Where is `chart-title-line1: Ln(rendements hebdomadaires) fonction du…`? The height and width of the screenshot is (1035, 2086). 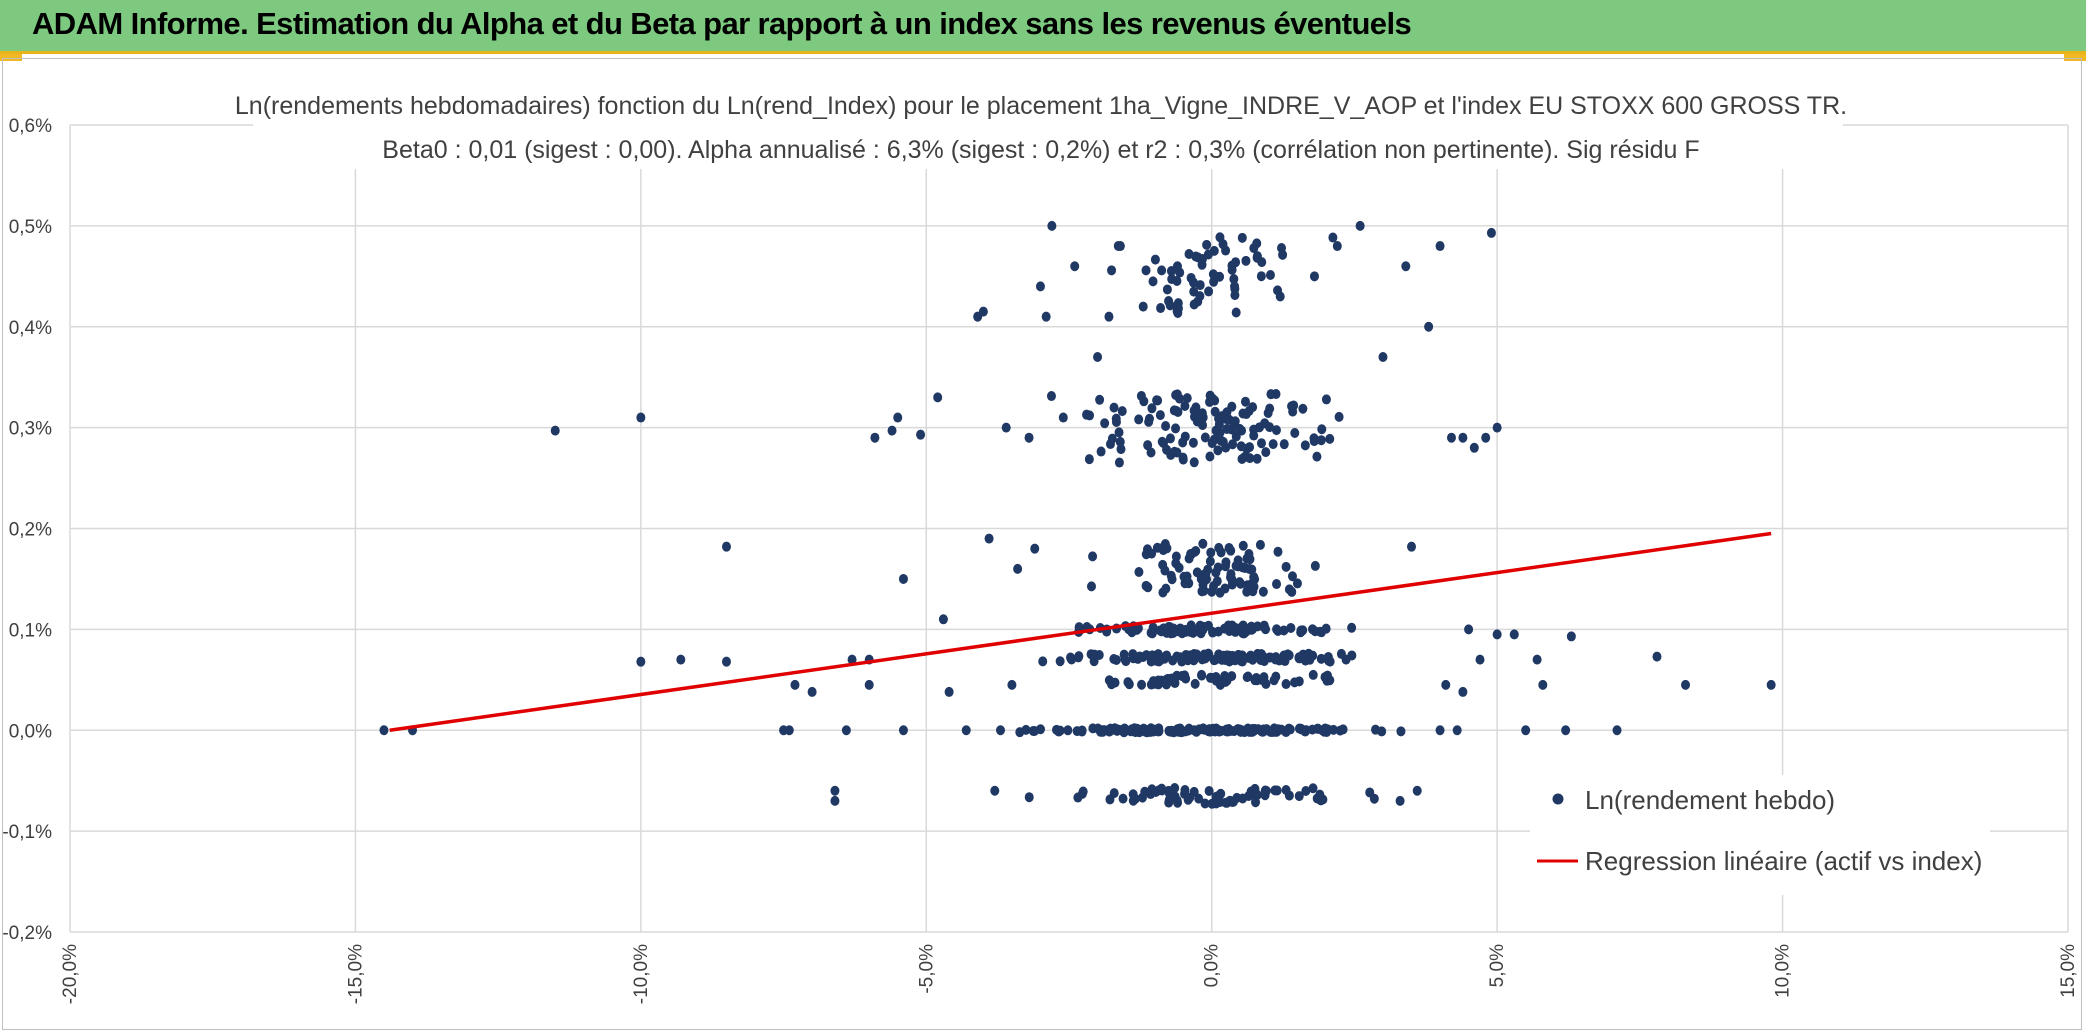 chart-title-line1: Ln(rendements hebdomadaires) fonction du… is located at coordinates (1041, 106).